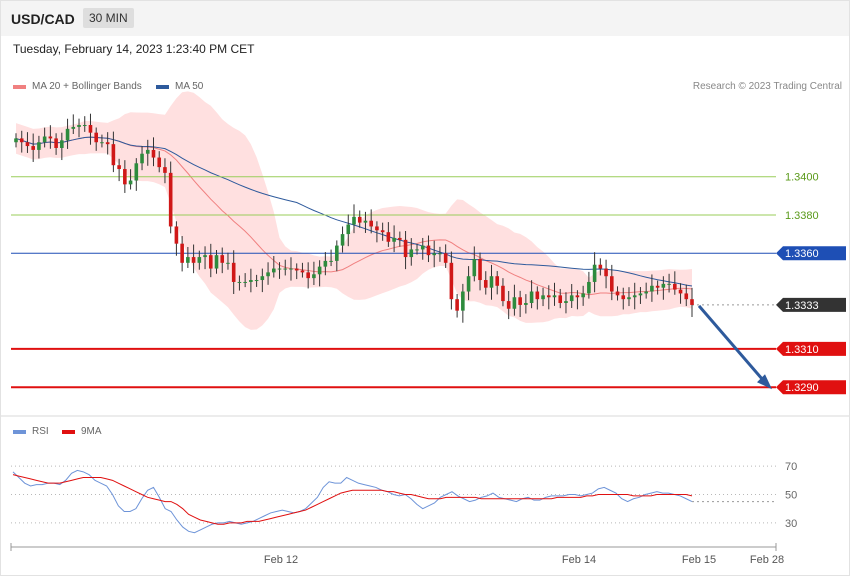 Image resolution: width=850 pixels, height=576 pixels. Describe the element at coordinates (352, 501) in the screenshot. I see `rsi-line` at that location.